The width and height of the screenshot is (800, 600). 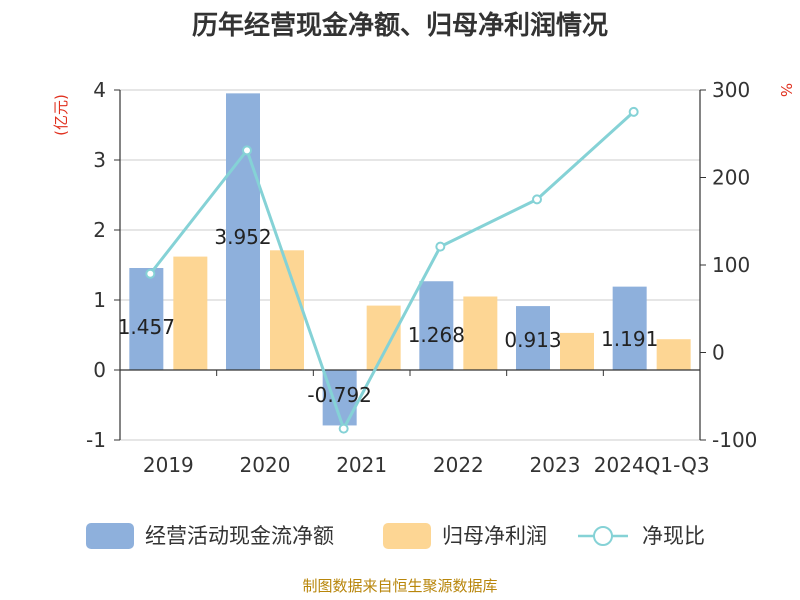 What do you see at coordinates (99, 90) in the screenshot?
I see `left-tick-label: 4` at bounding box center [99, 90].